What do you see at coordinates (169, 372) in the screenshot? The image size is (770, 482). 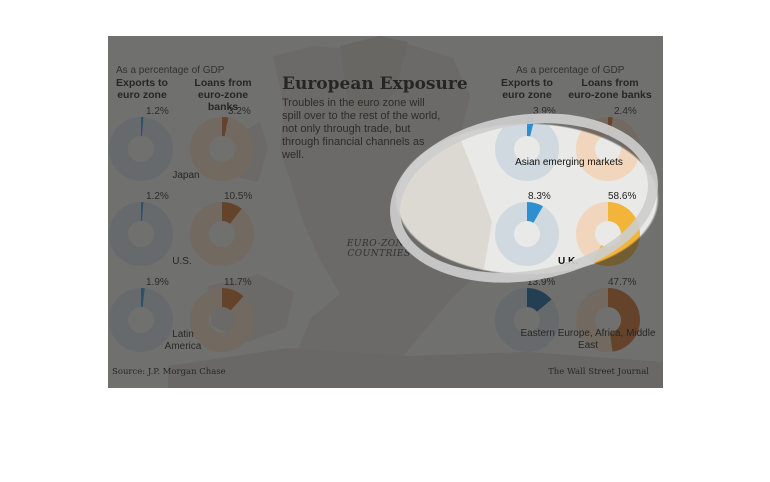 I see `source-note: Source: J.P. Morgan Chase` at bounding box center [169, 372].